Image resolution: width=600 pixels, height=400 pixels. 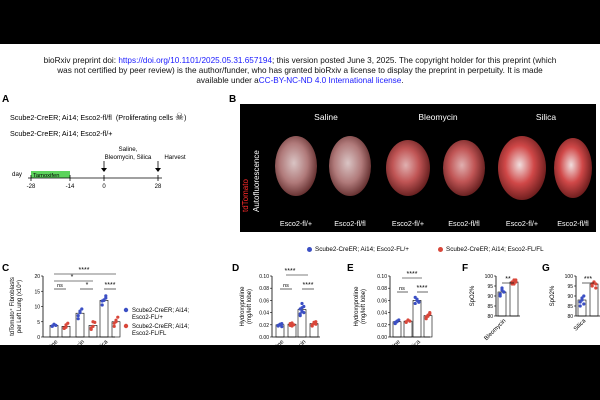 What do you see at coordinates (70, 187) in the screenshot?
I see `day-m14-label: -14` at bounding box center [70, 187].